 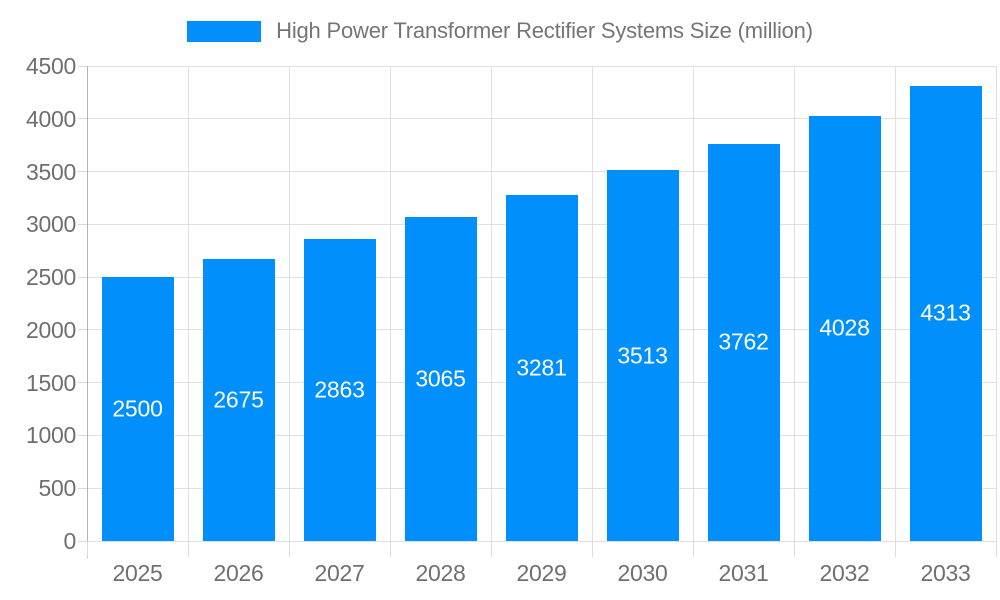 I want to click on bar-value-label: 3065, so click(x=440, y=378).